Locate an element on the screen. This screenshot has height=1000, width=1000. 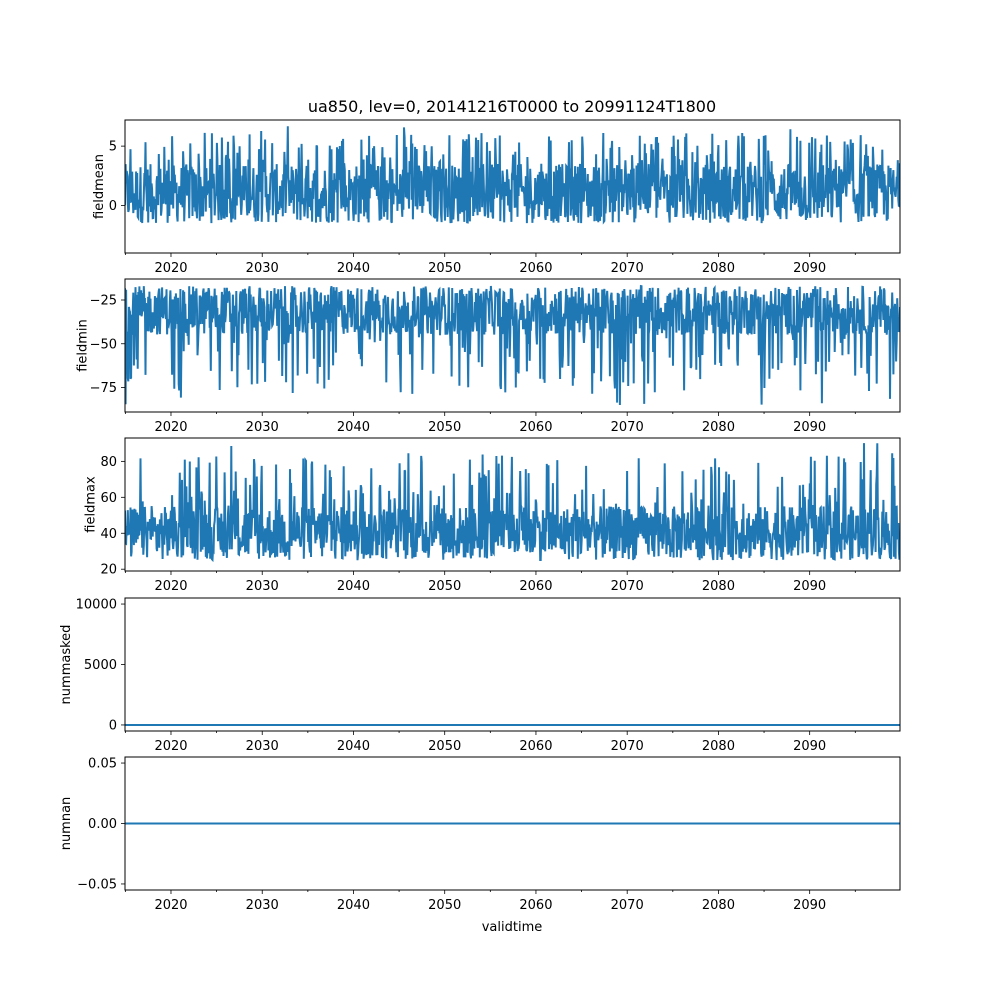
y-tick-label: 5000 is located at coordinates (100, 665).